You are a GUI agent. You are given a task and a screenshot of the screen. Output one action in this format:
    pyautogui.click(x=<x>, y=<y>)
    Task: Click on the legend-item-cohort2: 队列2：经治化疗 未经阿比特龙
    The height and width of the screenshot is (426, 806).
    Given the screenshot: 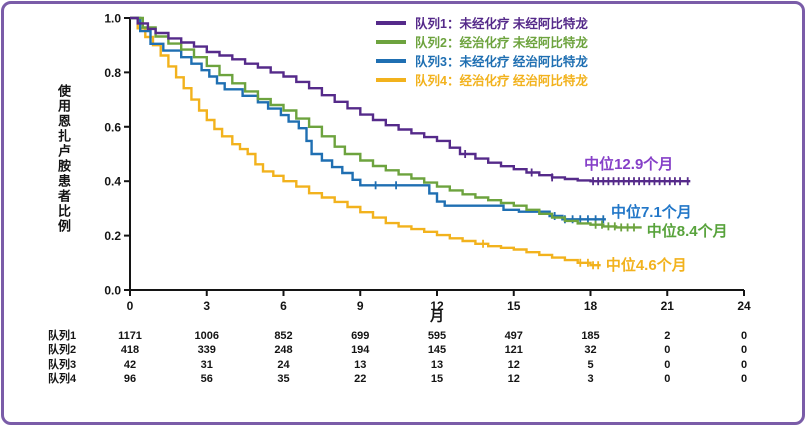 What is the action you would take?
    pyautogui.click(x=482, y=42)
    